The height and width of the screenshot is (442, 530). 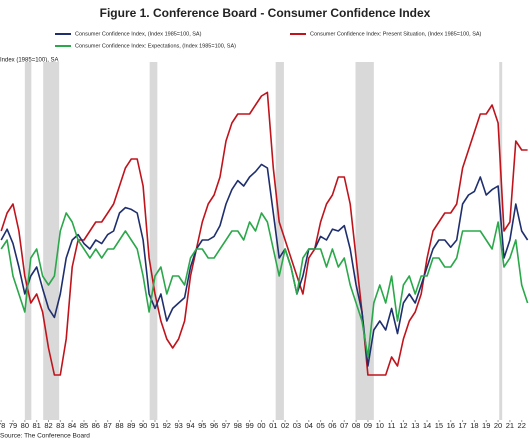 What do you see at coordinates (84, 425) in the screenshot?
I see `x-tick-label: 85` at bounding box center [84, 425].